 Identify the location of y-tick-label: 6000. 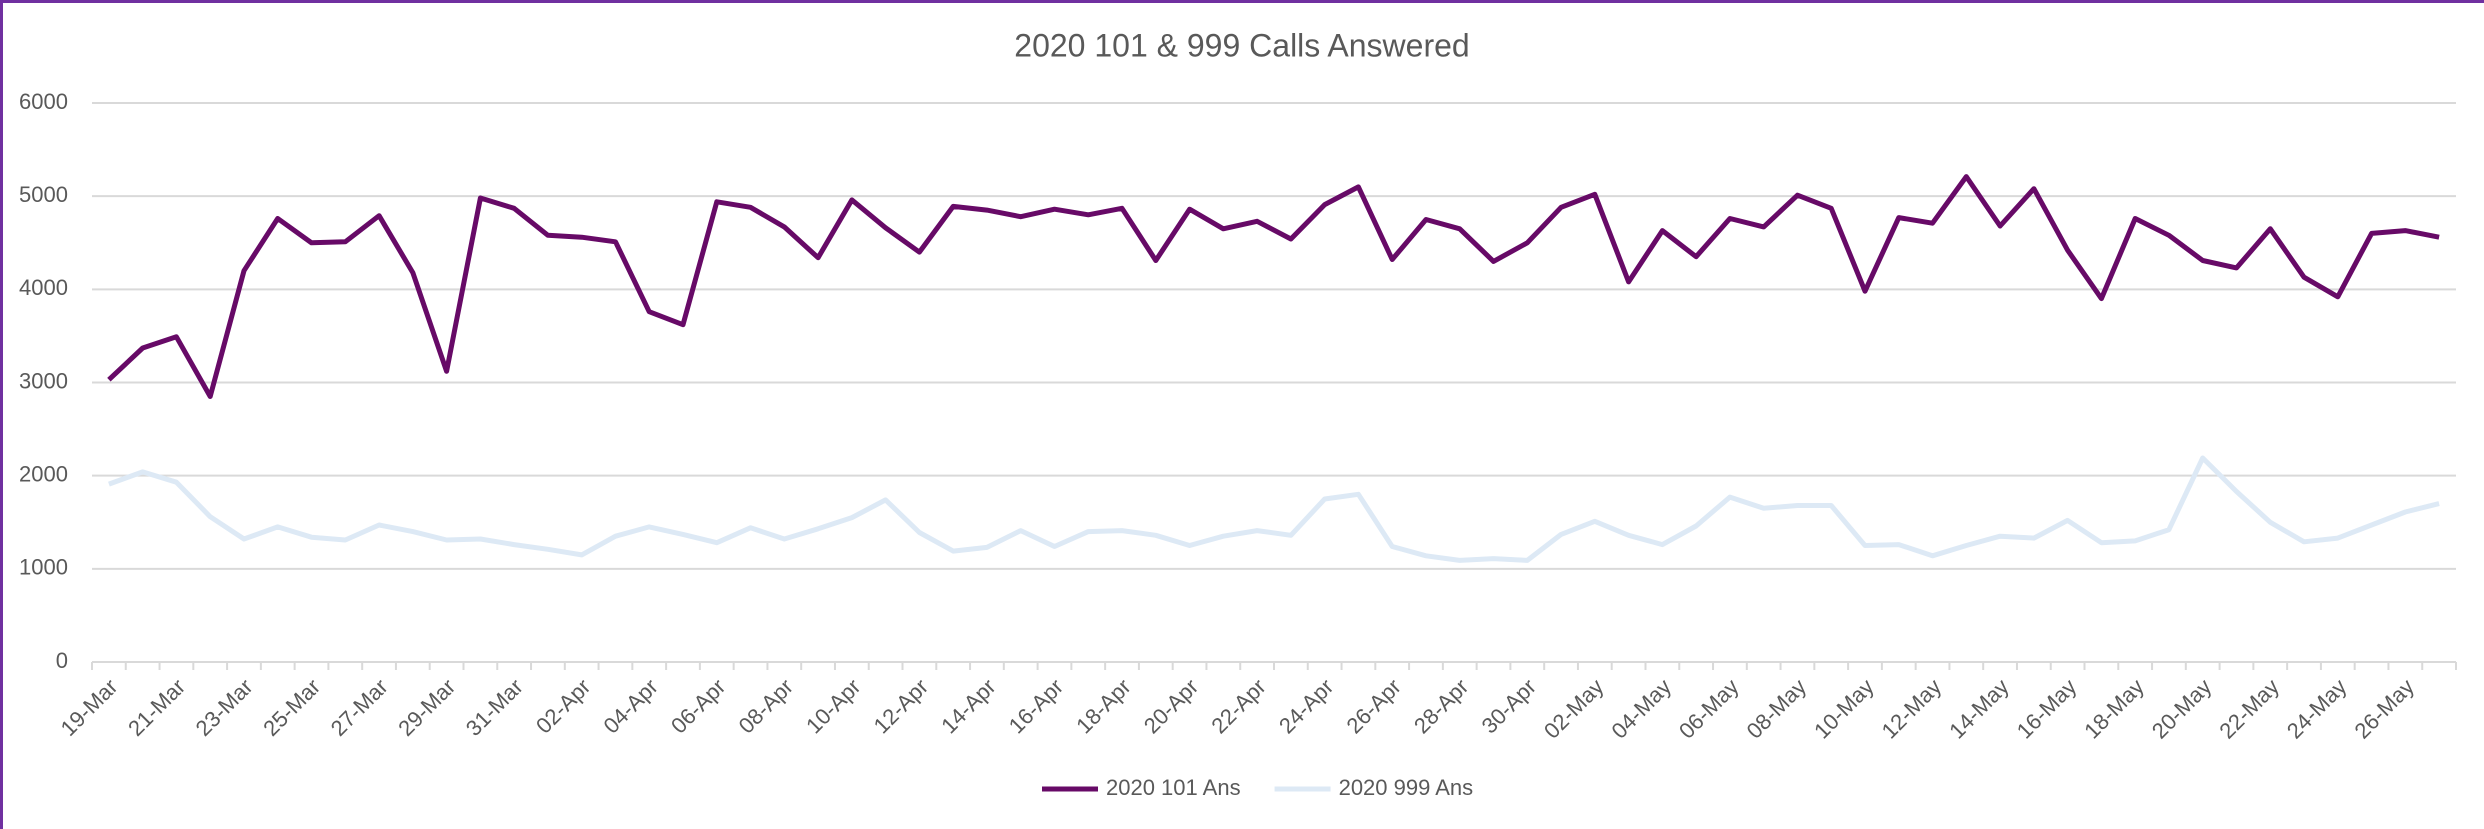
(43, 101).